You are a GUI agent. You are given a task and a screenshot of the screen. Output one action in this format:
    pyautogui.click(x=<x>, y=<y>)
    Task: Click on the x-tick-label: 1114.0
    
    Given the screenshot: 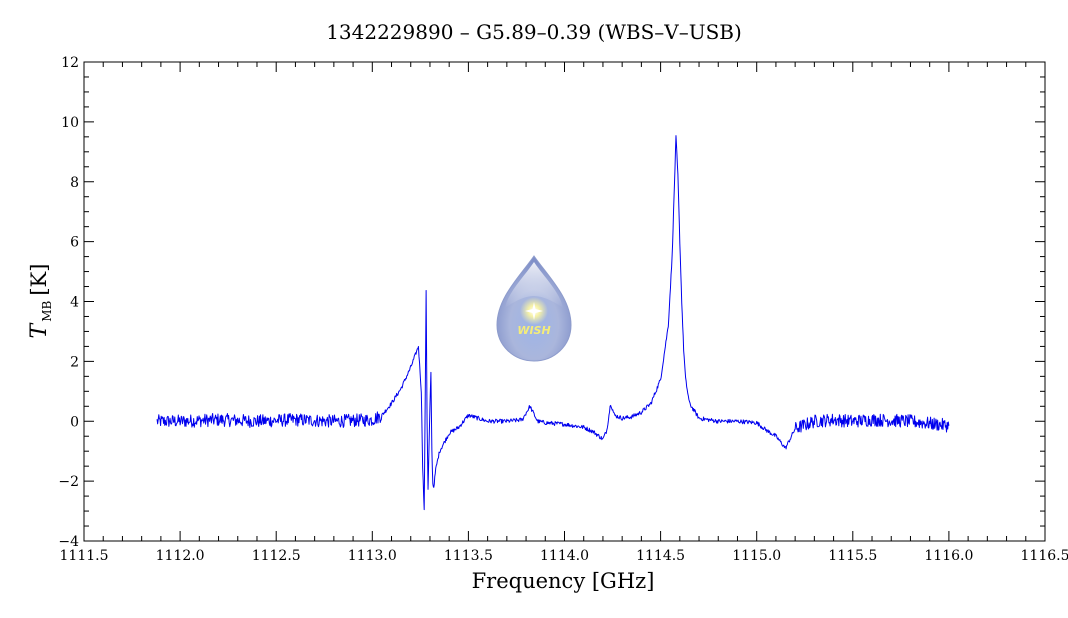 What is the action you would take?
    pyautogui.click(x=564, y=556)
    